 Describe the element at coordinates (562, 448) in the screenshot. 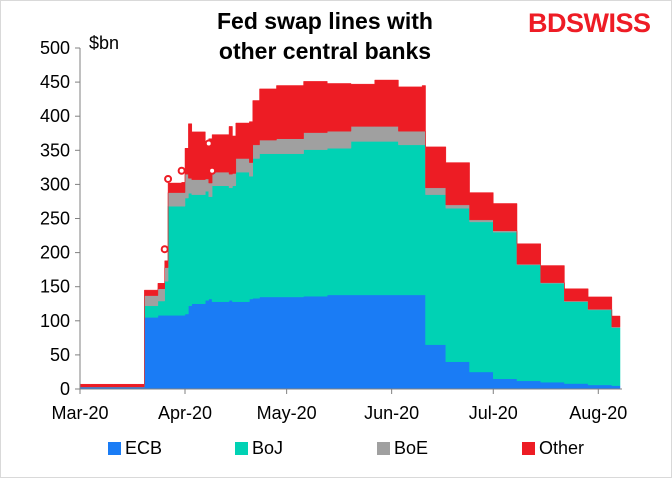

I see `legend-label-other: Other` at that location.